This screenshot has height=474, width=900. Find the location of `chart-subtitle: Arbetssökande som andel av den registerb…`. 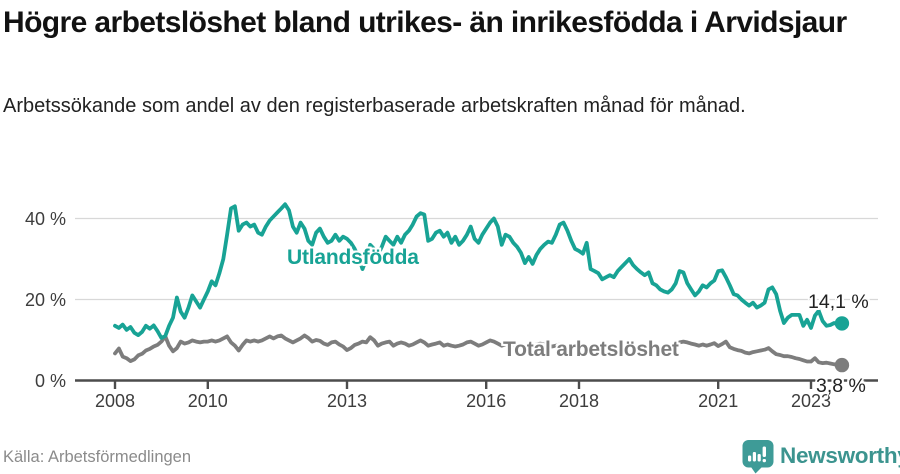

chart-subtitle: Arbetssökande som andel av den registerb… is located at coordinates (374, 106).